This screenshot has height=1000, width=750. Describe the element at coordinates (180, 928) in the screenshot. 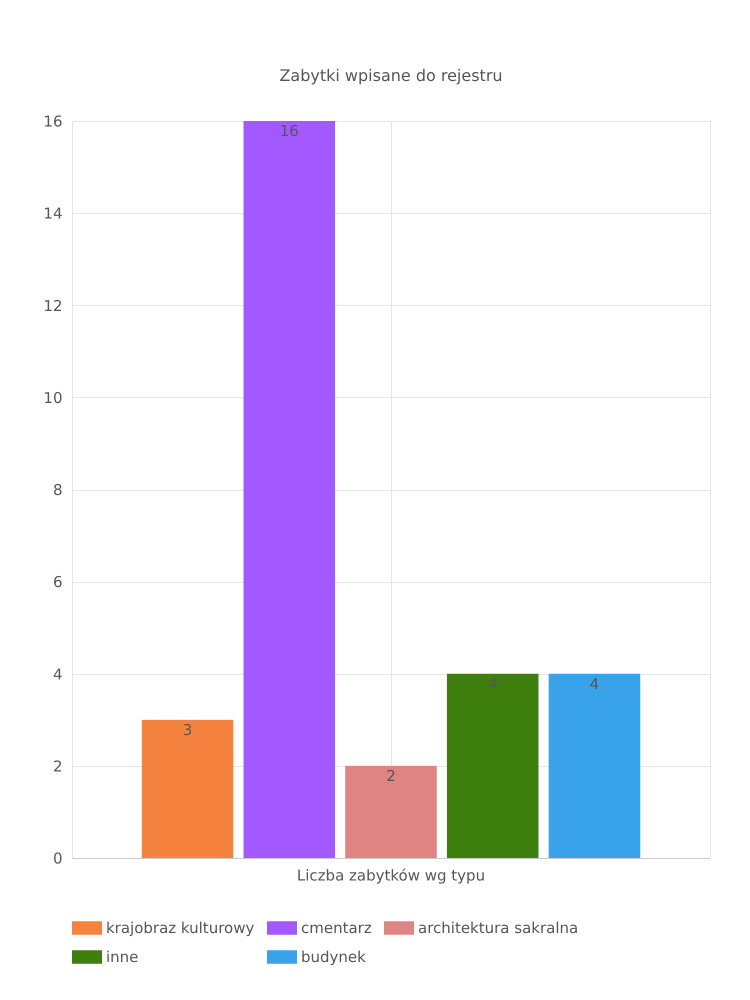

I see `legend-label: krajobraz kulturowy` at that location.